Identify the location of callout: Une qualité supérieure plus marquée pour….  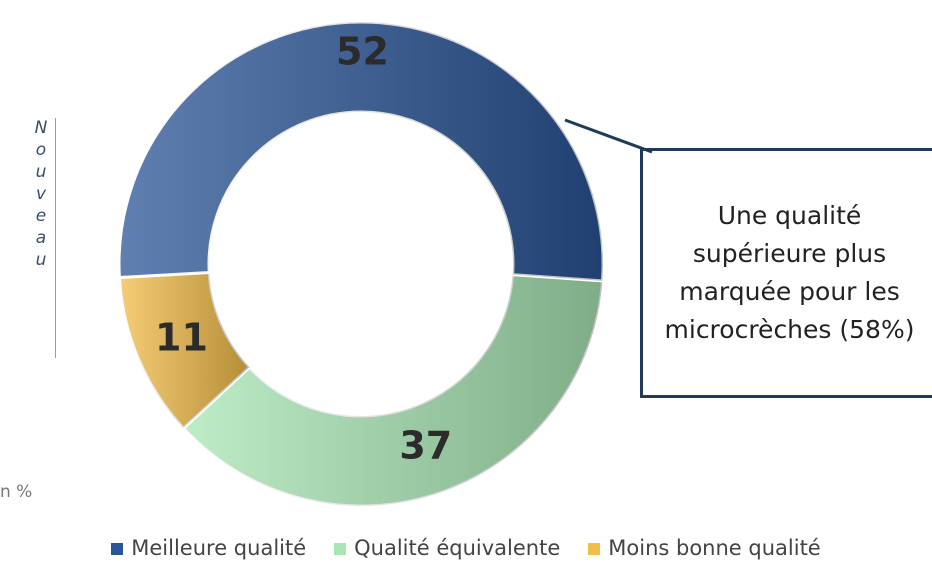
(786, 273).